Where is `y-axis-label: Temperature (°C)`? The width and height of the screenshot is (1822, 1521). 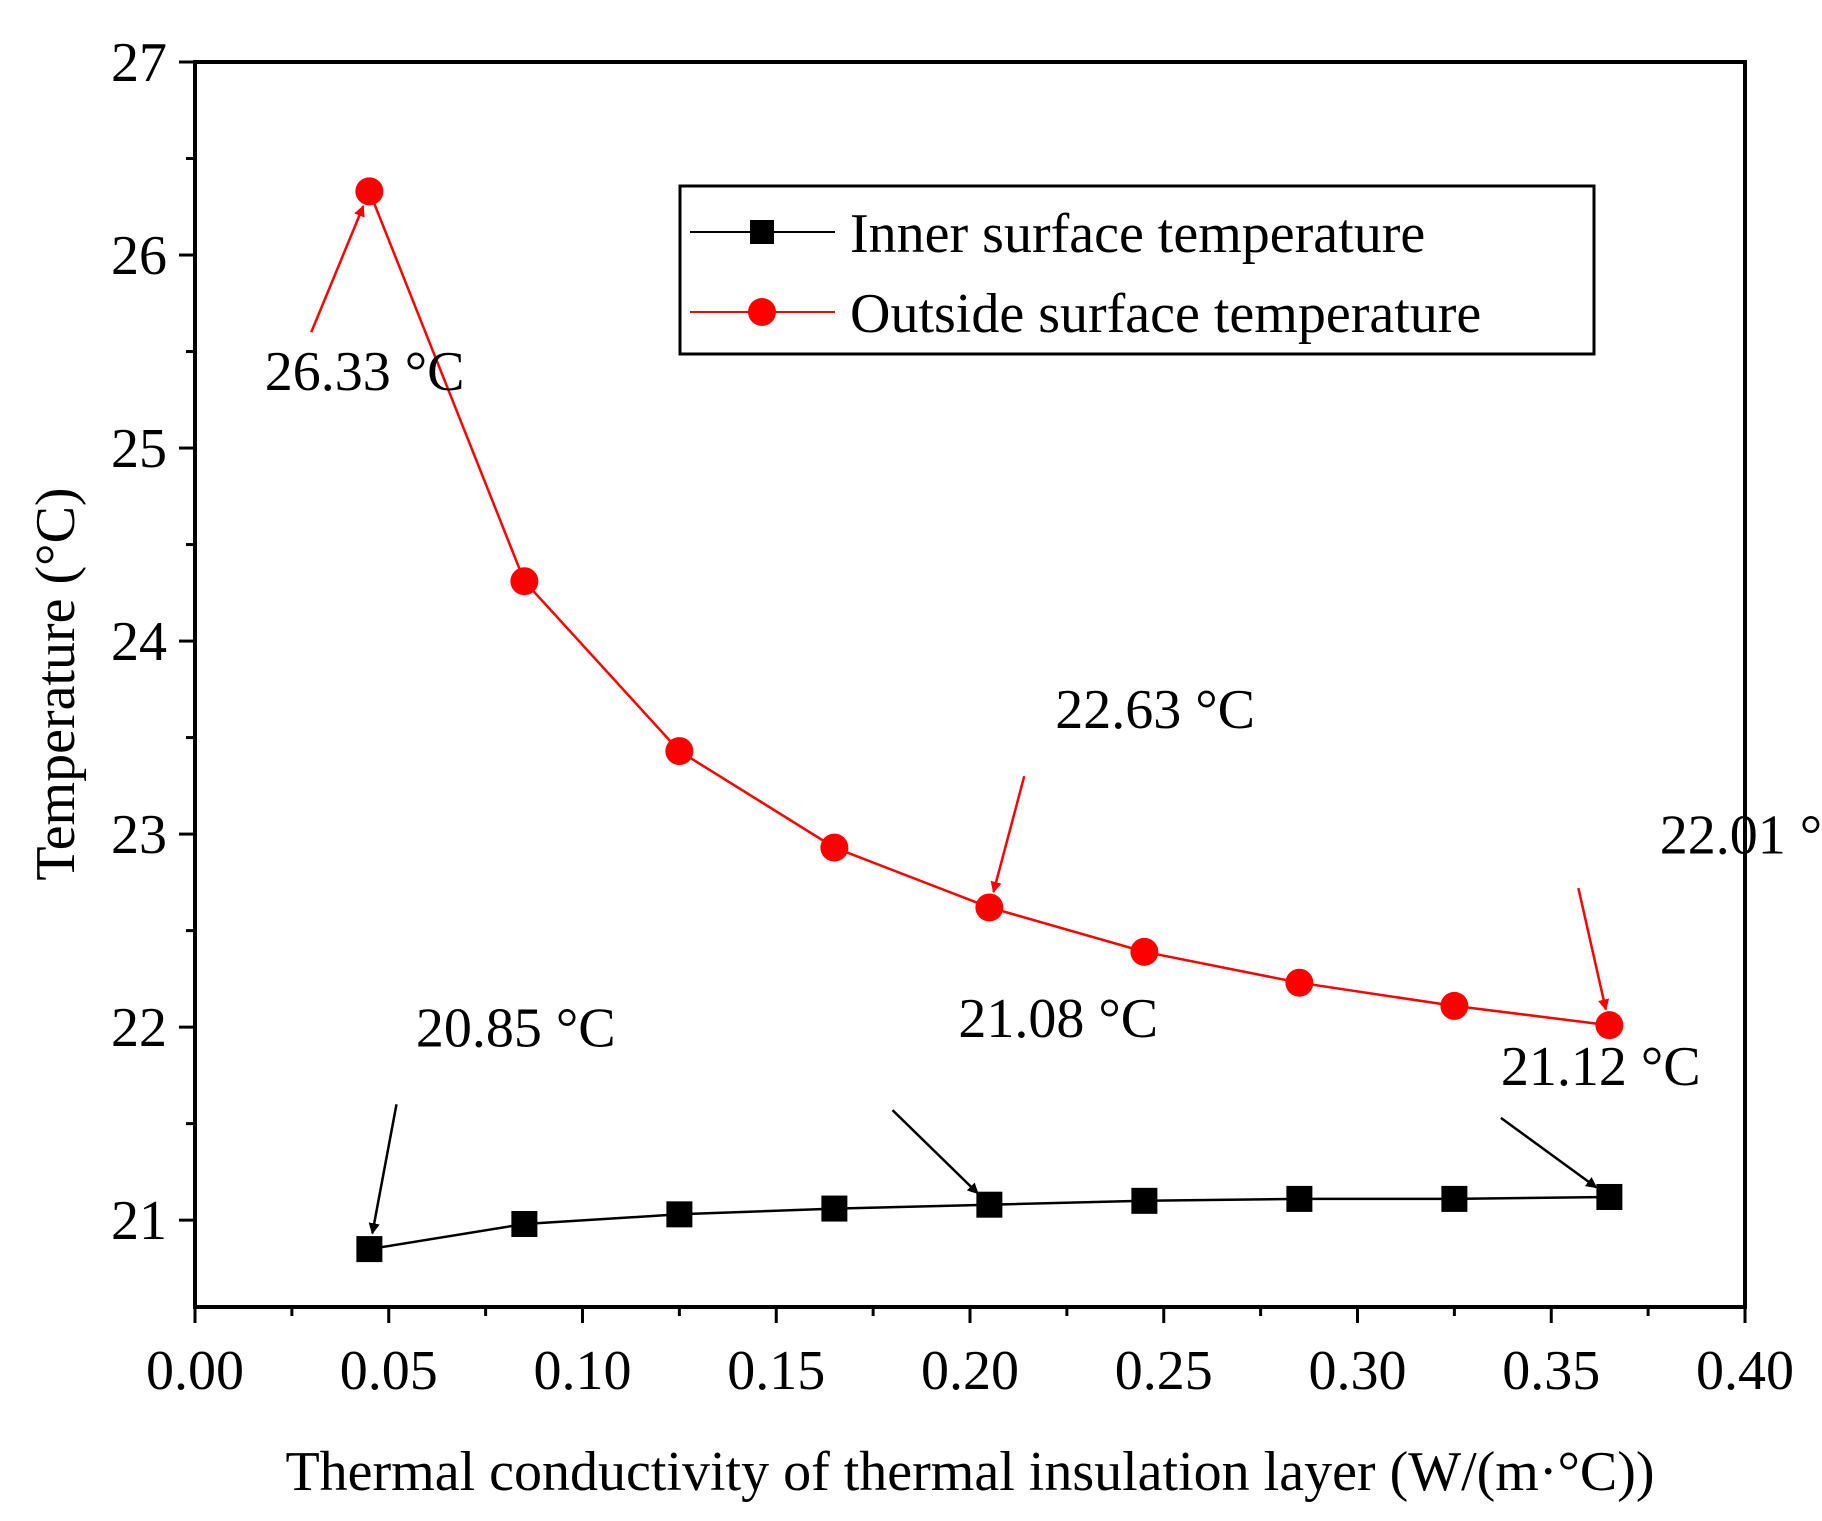 y-axis-label: Temperature (°C) is located at coordinates (56, 683).